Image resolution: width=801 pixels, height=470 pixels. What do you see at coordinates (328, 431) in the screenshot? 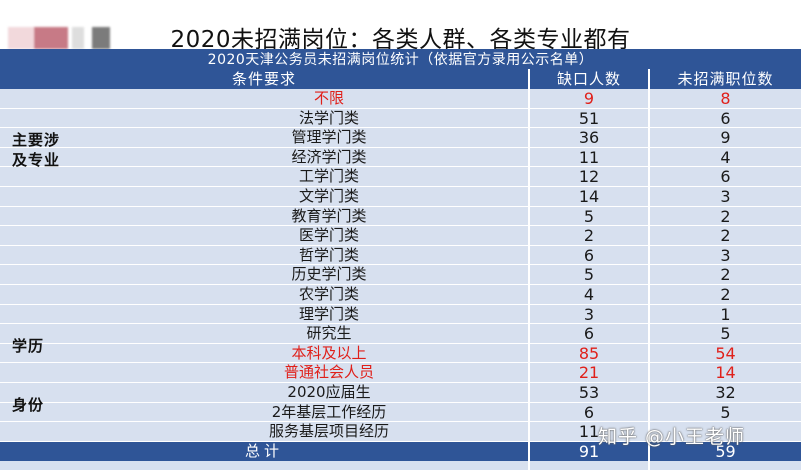
I see `row-condition: 服务基层项目经历` at bounding box center [328, 431].